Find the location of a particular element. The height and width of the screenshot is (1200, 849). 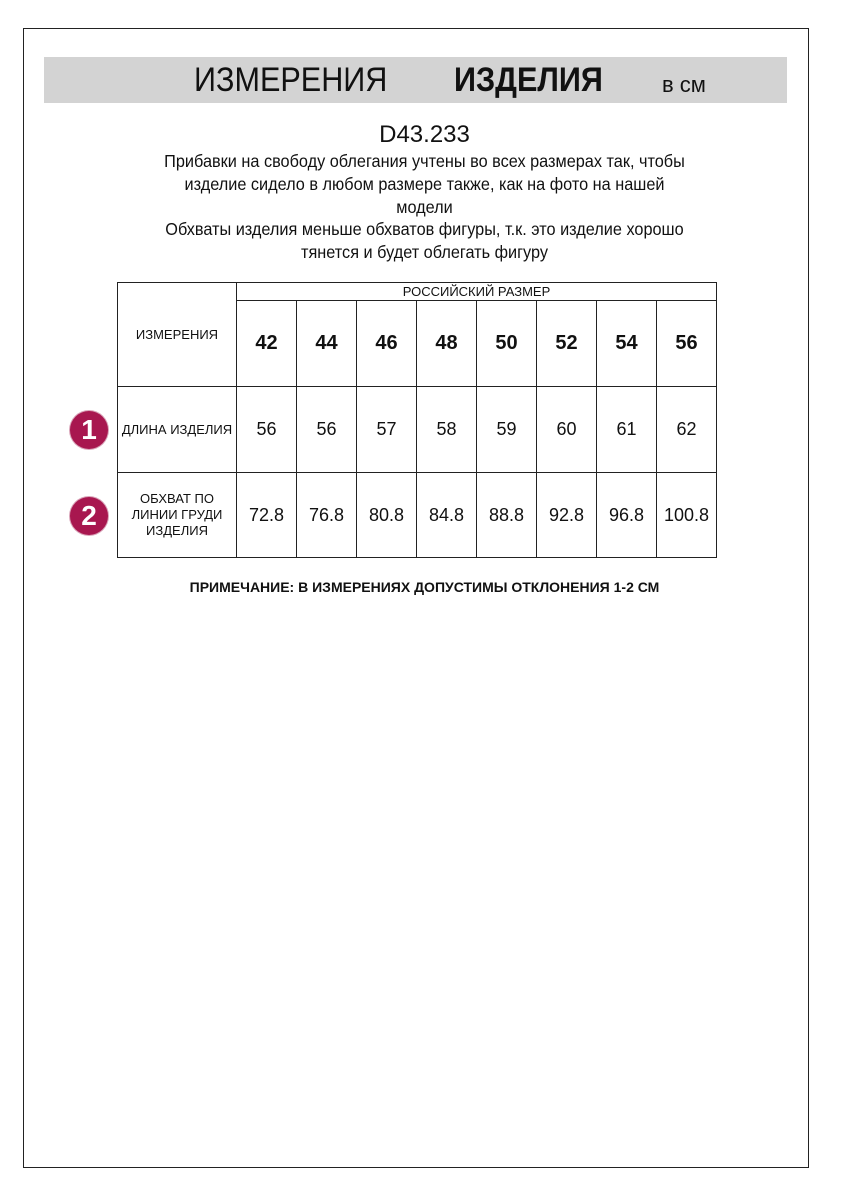

badge-2: 2 is located at coordinates (89, 516).